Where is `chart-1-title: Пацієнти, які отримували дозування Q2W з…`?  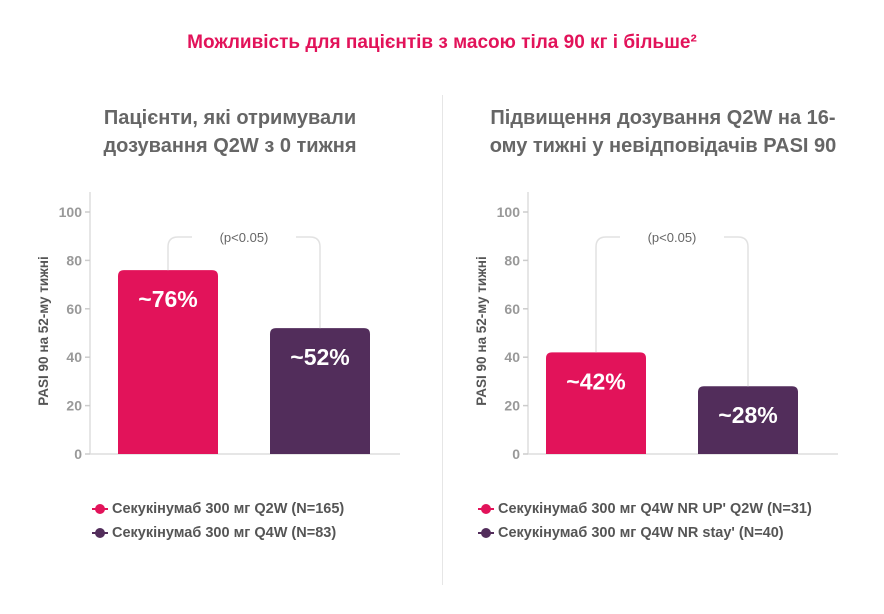
chart-1-title: Пацієнти, які отримували дозування Q2W з… is located at coordinates (230, 132).